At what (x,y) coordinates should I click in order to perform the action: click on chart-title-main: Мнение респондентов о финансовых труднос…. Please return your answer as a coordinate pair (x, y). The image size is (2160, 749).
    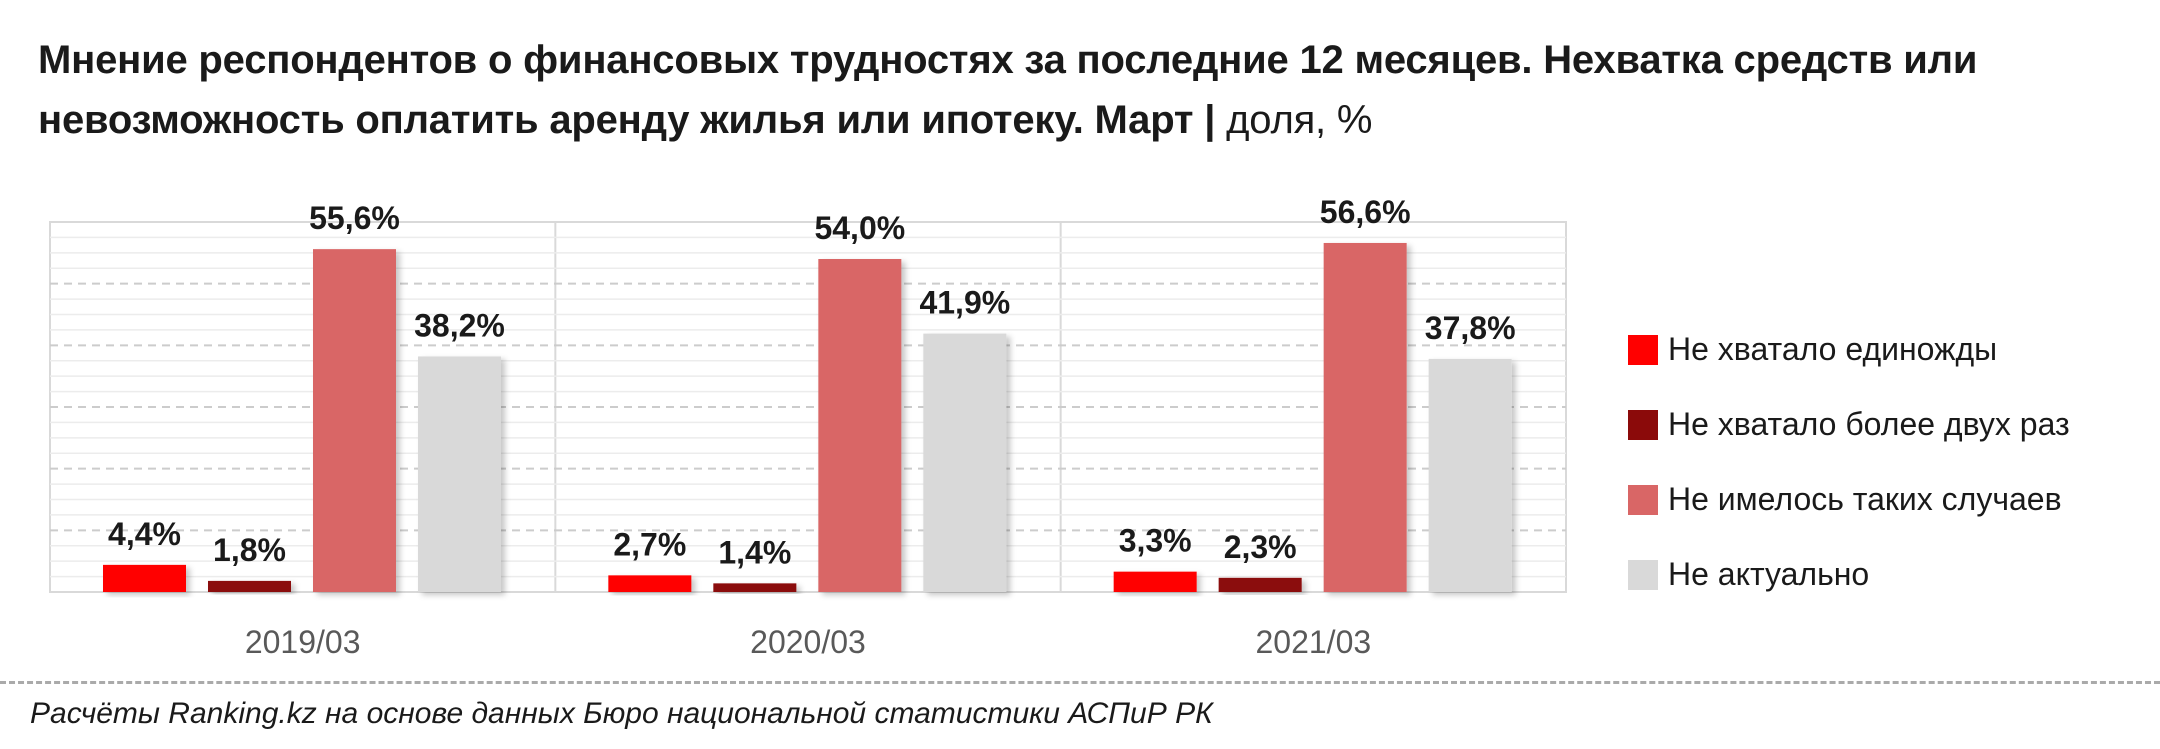
    Looking at the image, I should click on (1008, 90).